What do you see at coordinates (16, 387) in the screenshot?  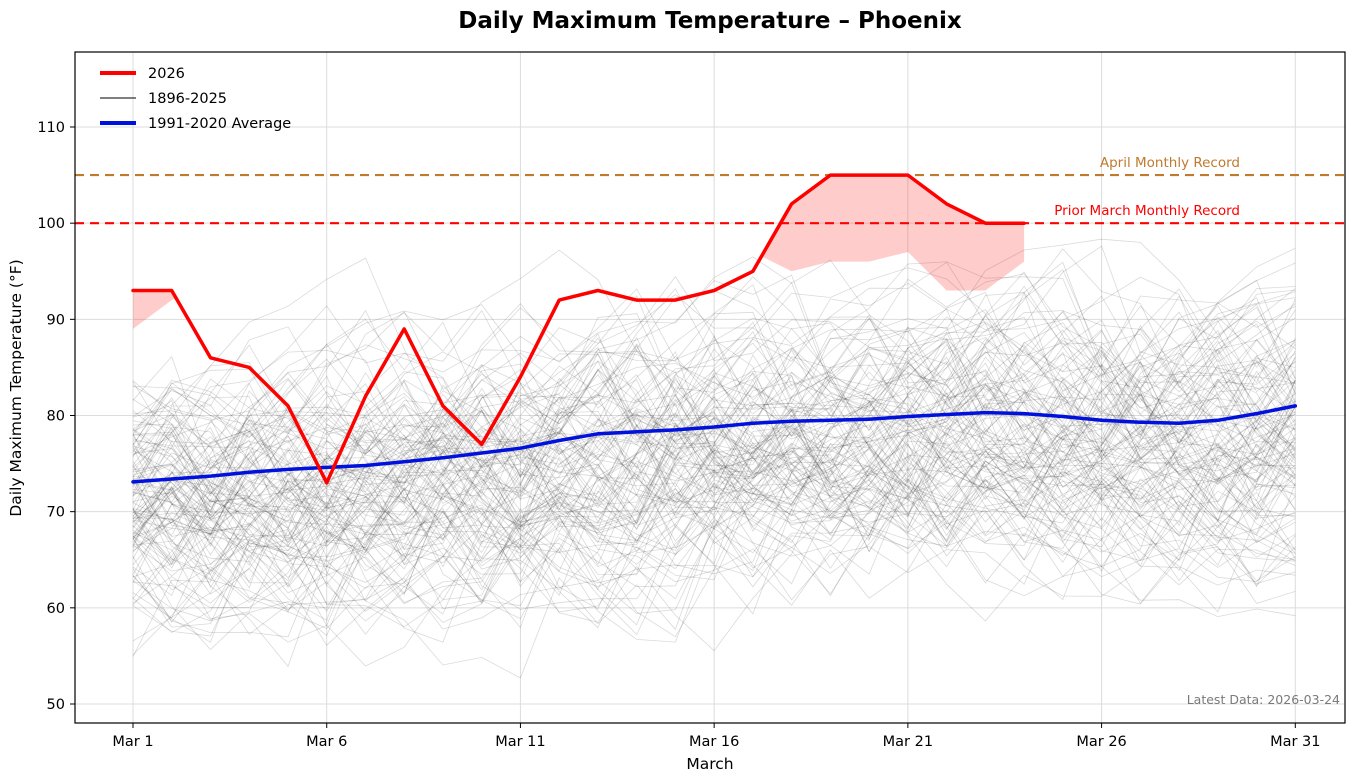 I see `y-axis-label: Daily Maximum Temperature (°F)` at bounding box center [16, 387].